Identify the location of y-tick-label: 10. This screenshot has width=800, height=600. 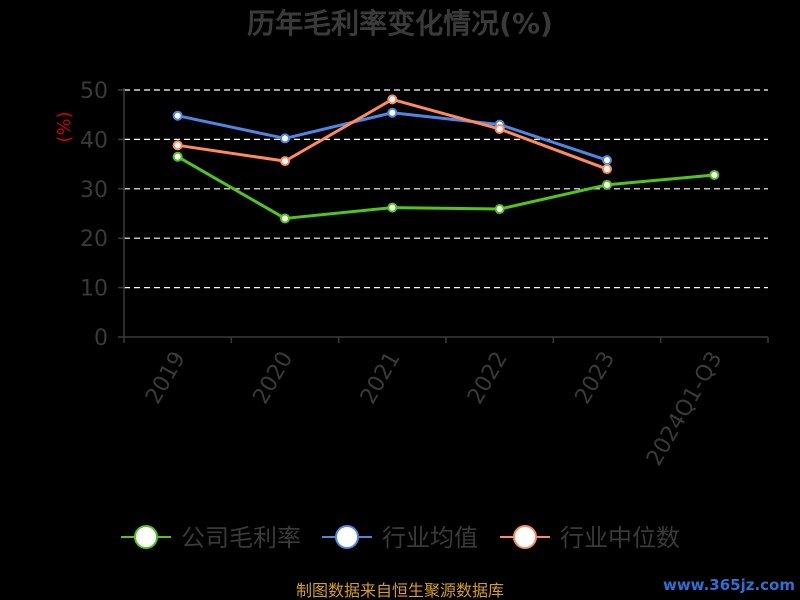
(94, 289).